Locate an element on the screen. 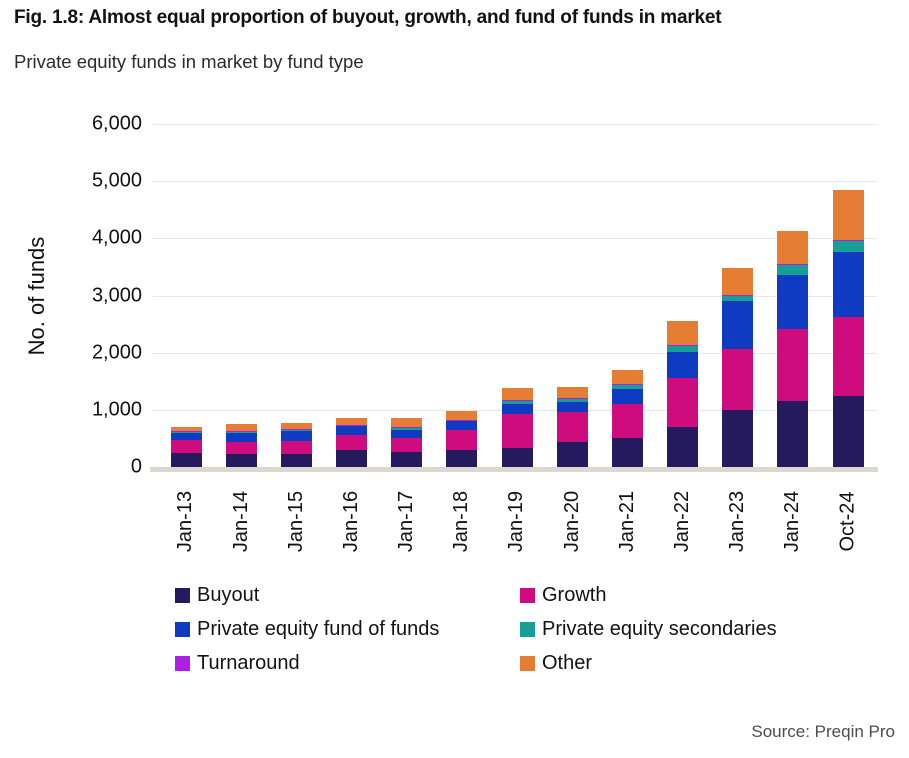  x-axis-tick-label: Oct-24 is located at coordinates (847, 521).